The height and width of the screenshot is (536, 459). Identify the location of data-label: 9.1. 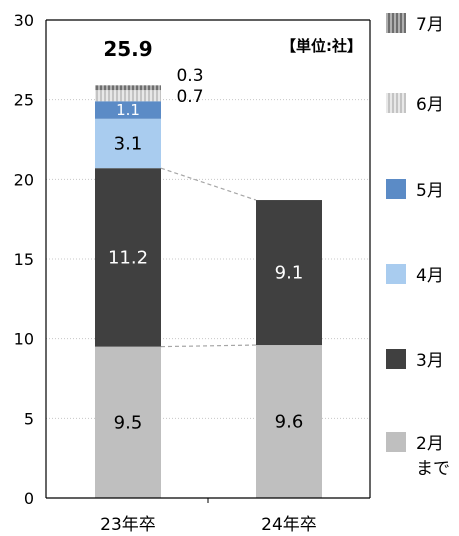
(289, 273).